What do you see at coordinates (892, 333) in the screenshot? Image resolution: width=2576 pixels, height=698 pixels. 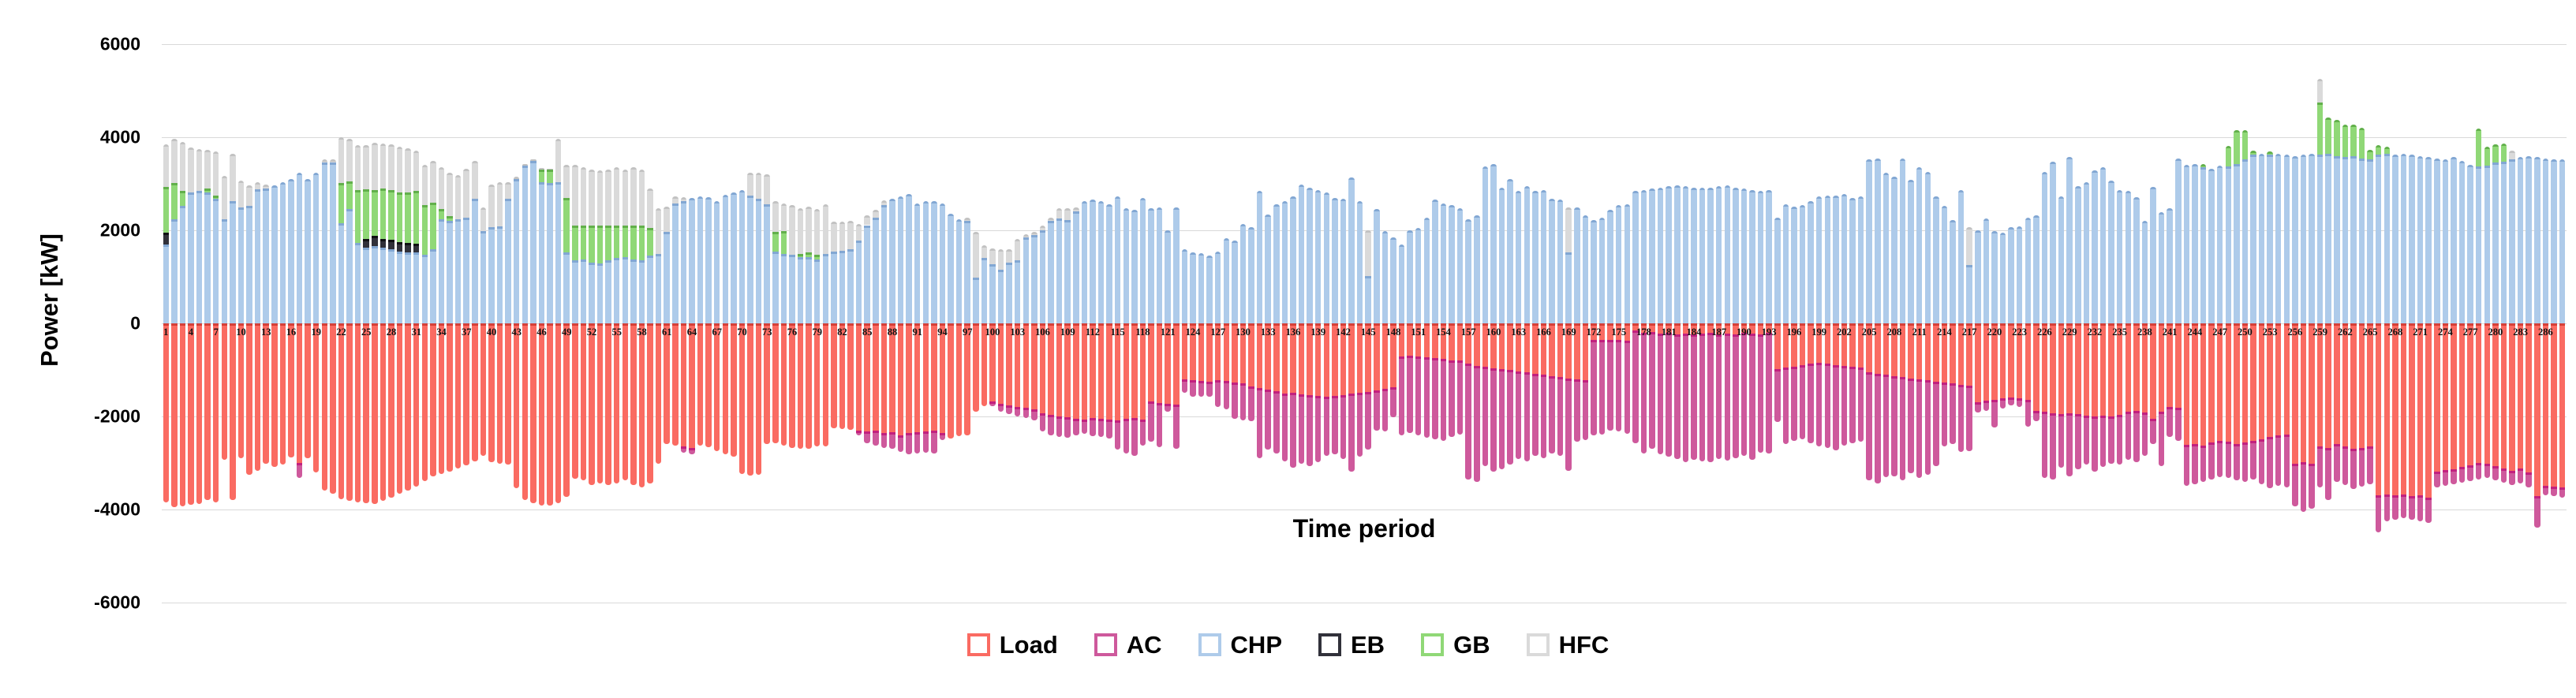 I see `x-tick-label: 88` at bounding box center [892, 333].